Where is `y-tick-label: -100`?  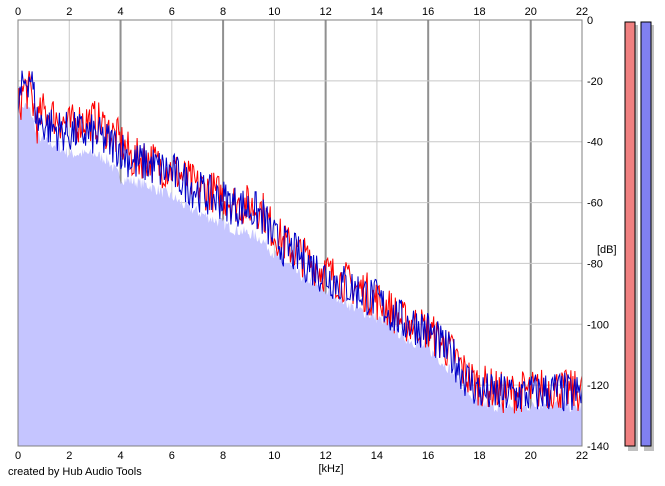 y-tick-label: -100 is located at coordinates (598, 325).